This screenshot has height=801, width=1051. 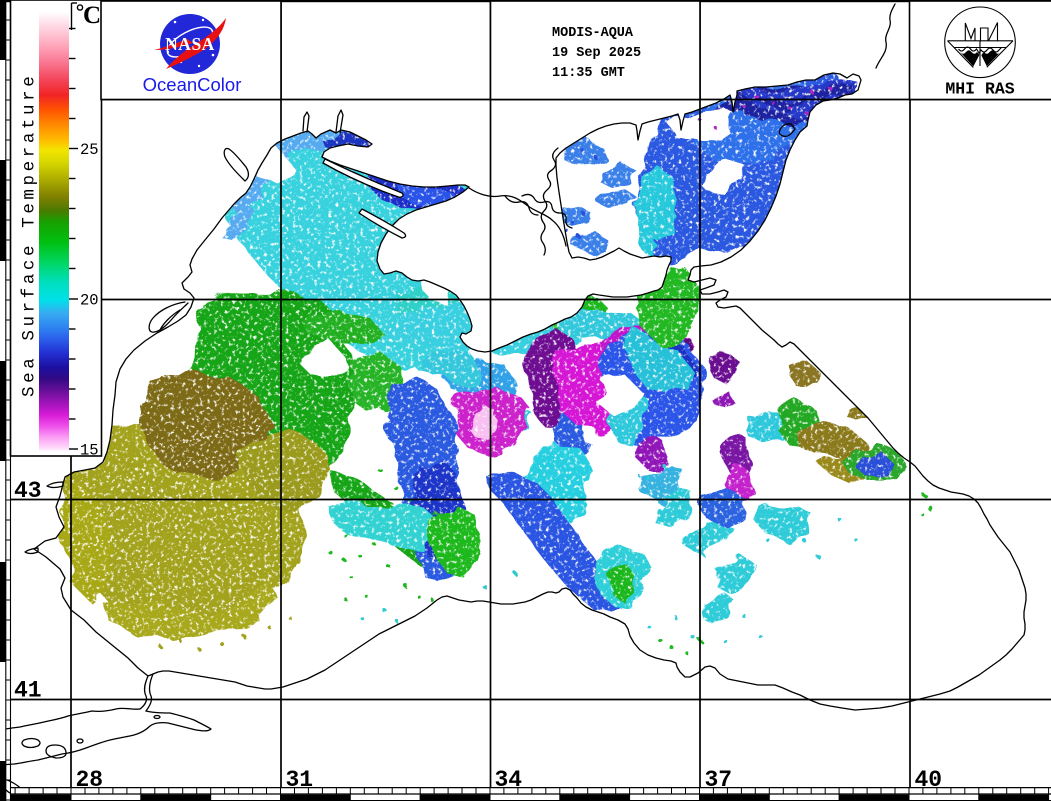 What do you see at coordinates (89, 301) in the screenshot?
I see `svg-text: 20` at bounding box center [89, 301].